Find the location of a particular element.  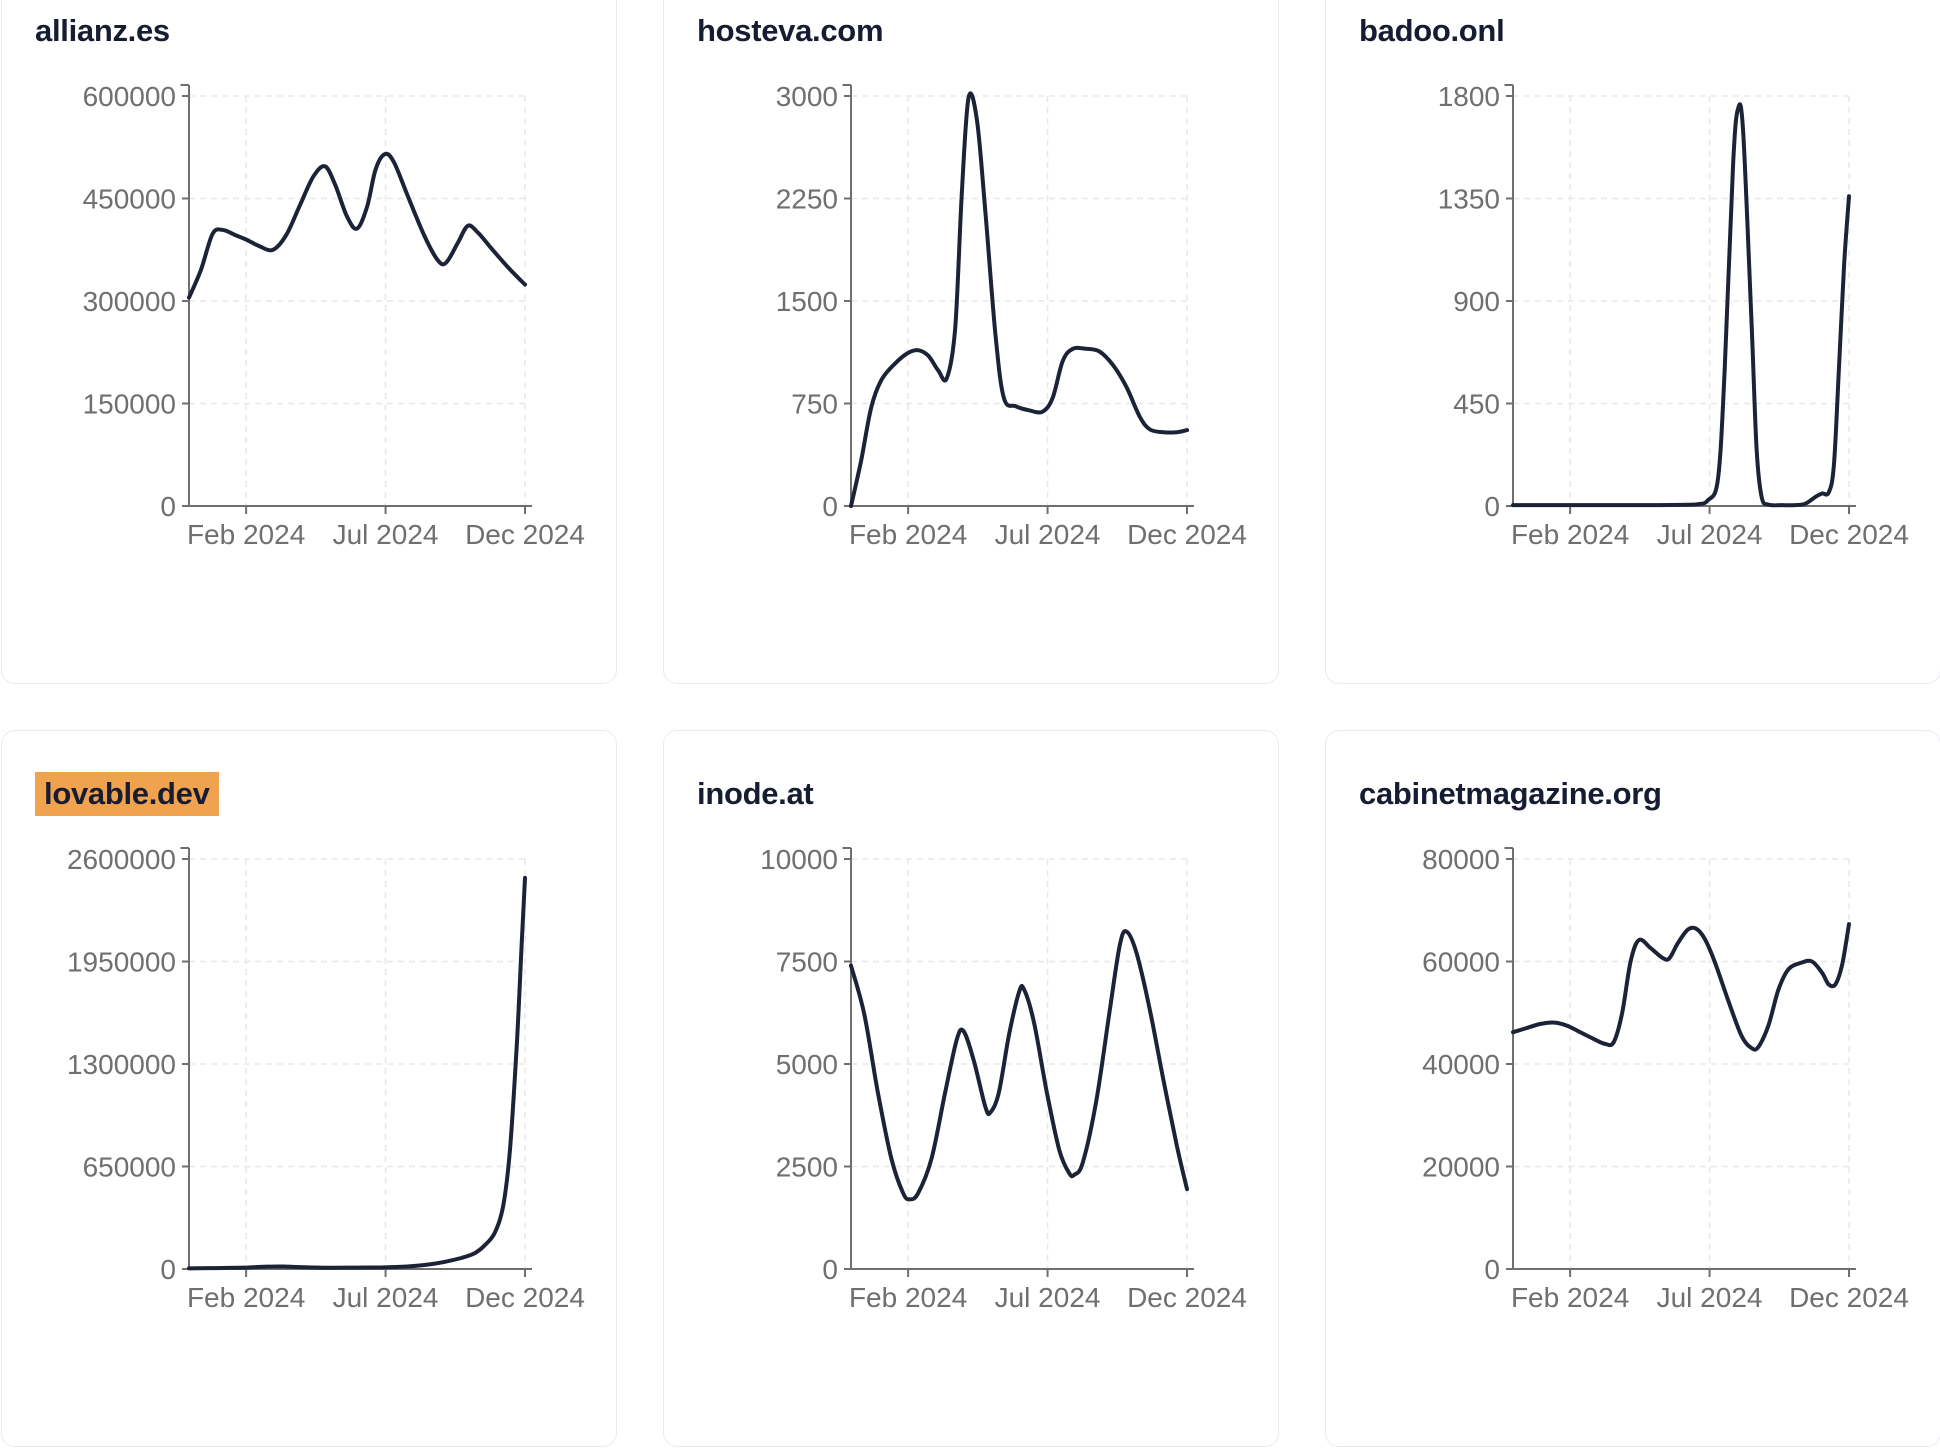

chart-title: hosteva.com is located at coordinates (987, 31).